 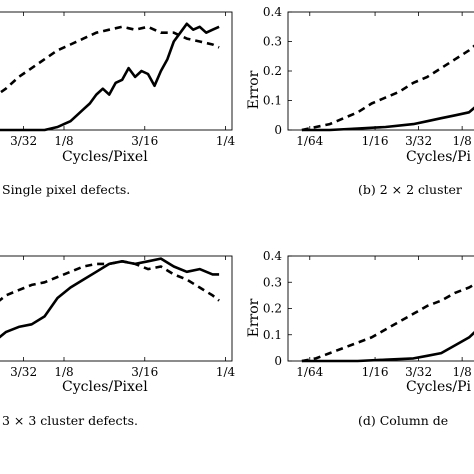 What do you see at coordinates (66, 189) in the screenshot?
I see `panel-caption: Single pixel defects.` at bounding box center [66, 189].